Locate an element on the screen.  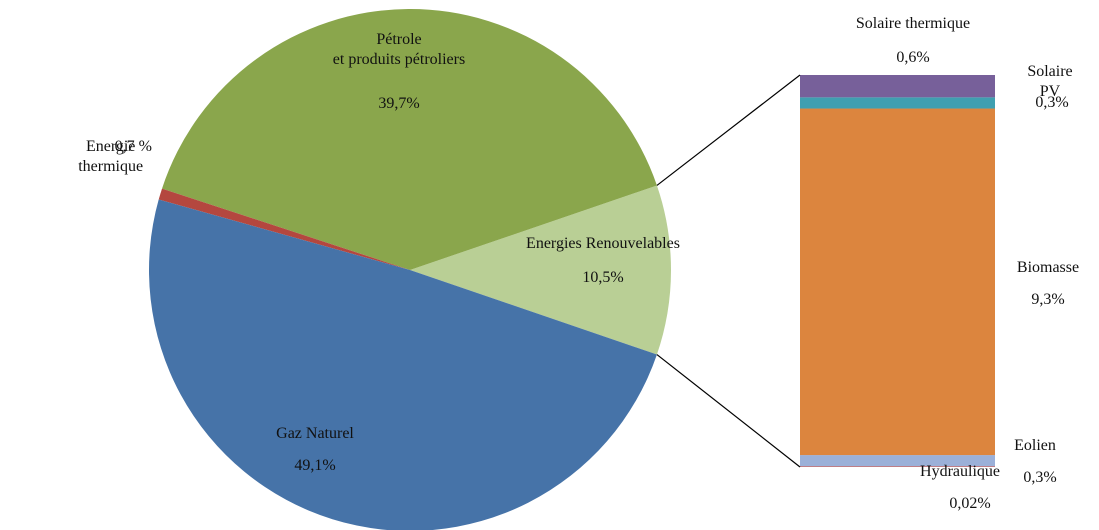
segment-label: Hydraulique is located at coordinates (960, 471).